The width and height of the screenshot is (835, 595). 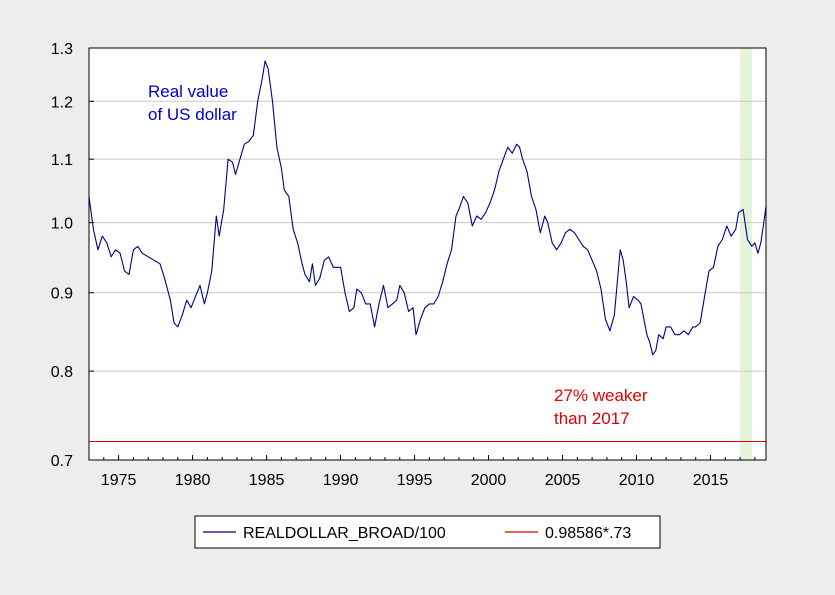 What do you see at coordinates (62, 461) in the screenshot?
I see `y-tick-label: 0.7` at bounding box center [62, 461].